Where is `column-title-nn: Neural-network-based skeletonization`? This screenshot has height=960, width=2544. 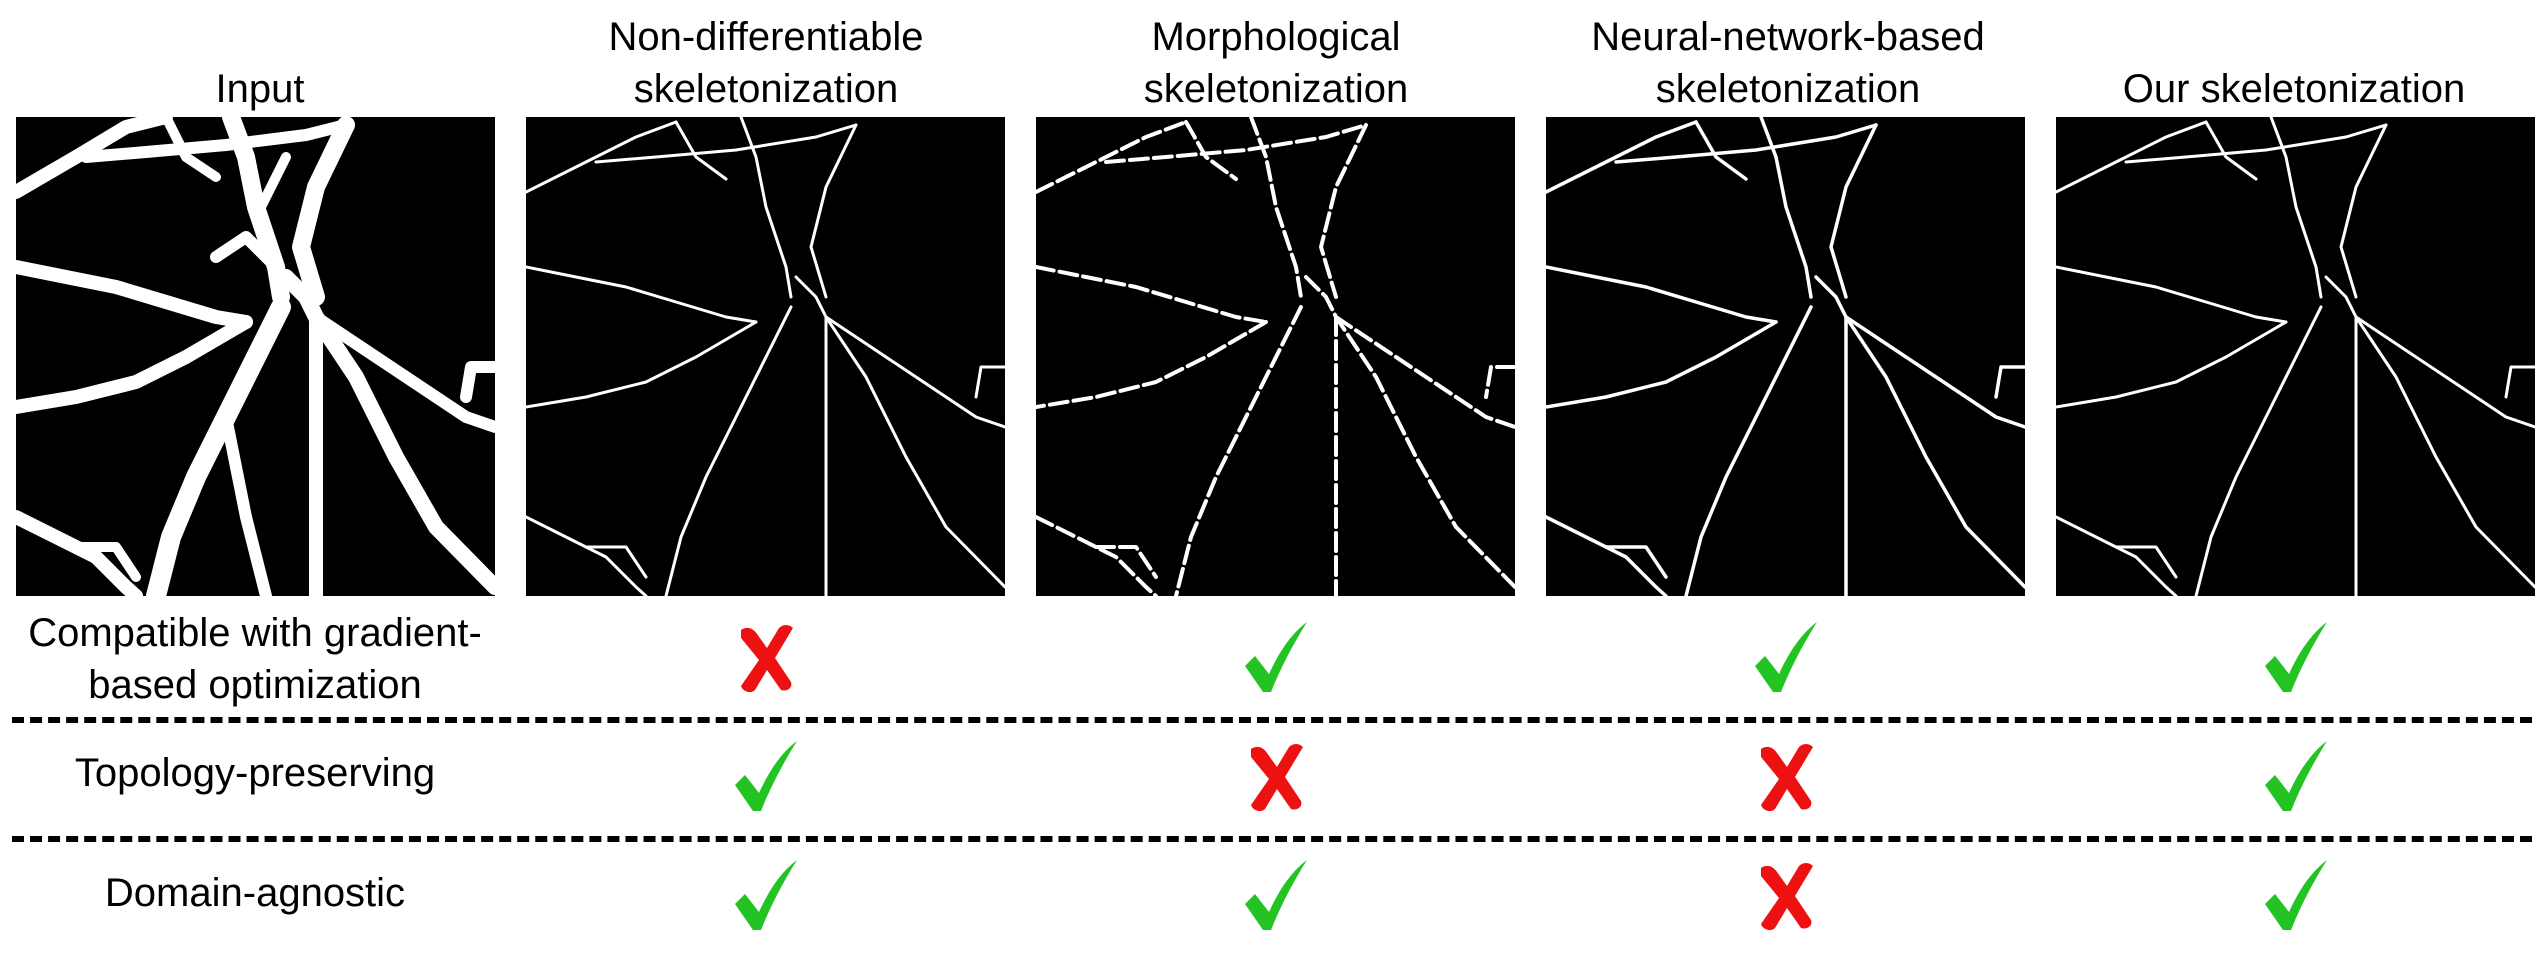 column-title-nn: Neural-network-based skeletonization is located at coordinates (1788, 57).